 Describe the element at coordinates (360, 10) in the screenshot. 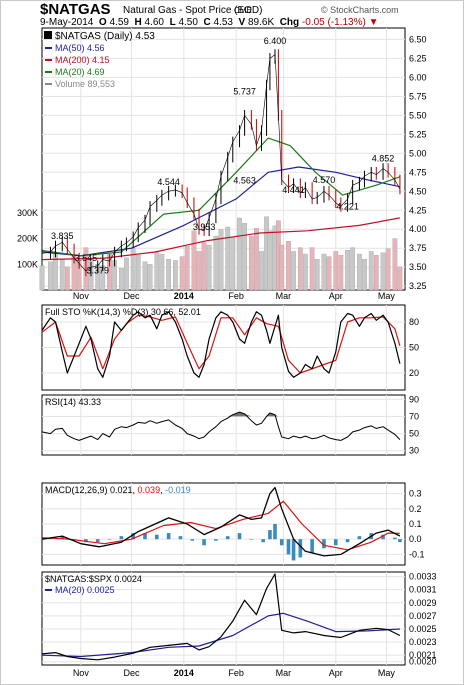

I see `copyright-notice: © StockCharts.com` at that location.